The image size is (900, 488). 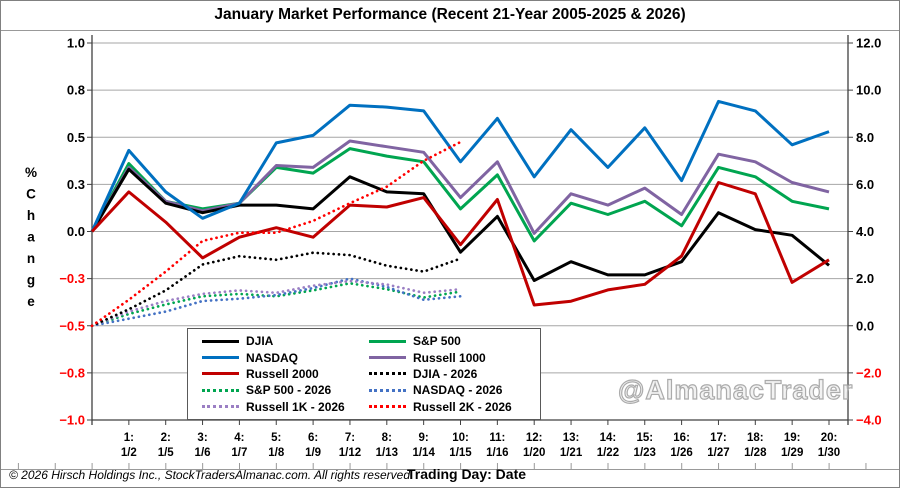 What do you see at coordinates (445, 373) in the screenshot?
I see `legend-label: DJIA - 2026` at bounding box center [445, 373].